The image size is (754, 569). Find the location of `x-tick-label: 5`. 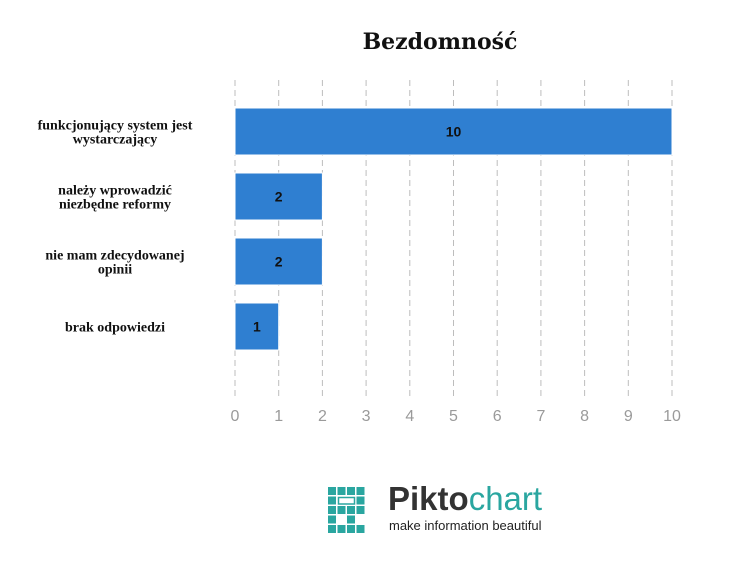

x-tick-label: 5 is located at coordinates (453, 416).